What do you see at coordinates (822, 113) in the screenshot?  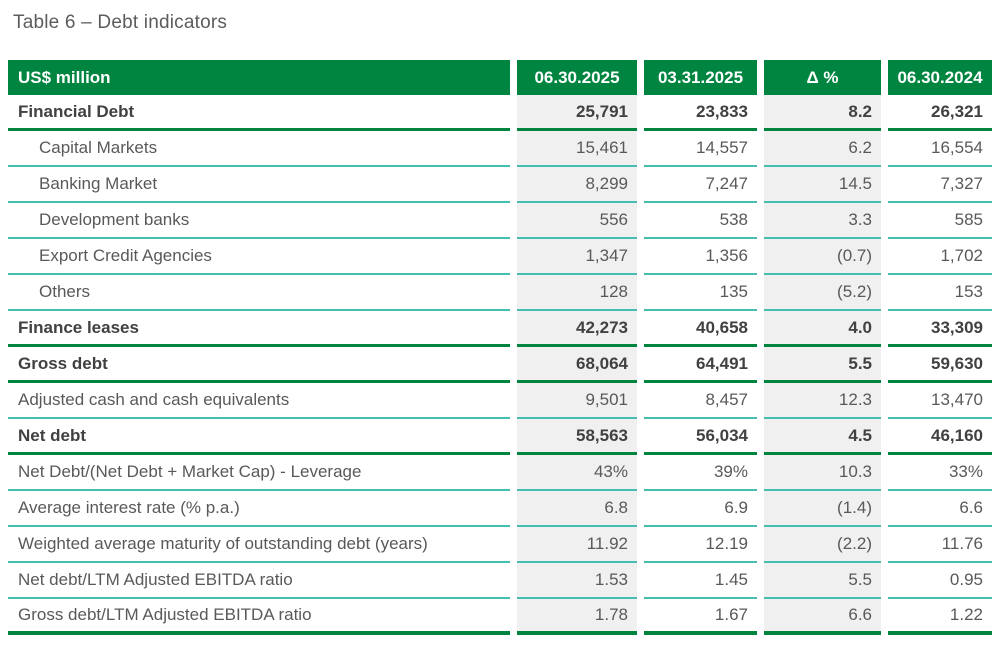 I see `value-delta-pct: 8.2` at bounding box center [822, 113].